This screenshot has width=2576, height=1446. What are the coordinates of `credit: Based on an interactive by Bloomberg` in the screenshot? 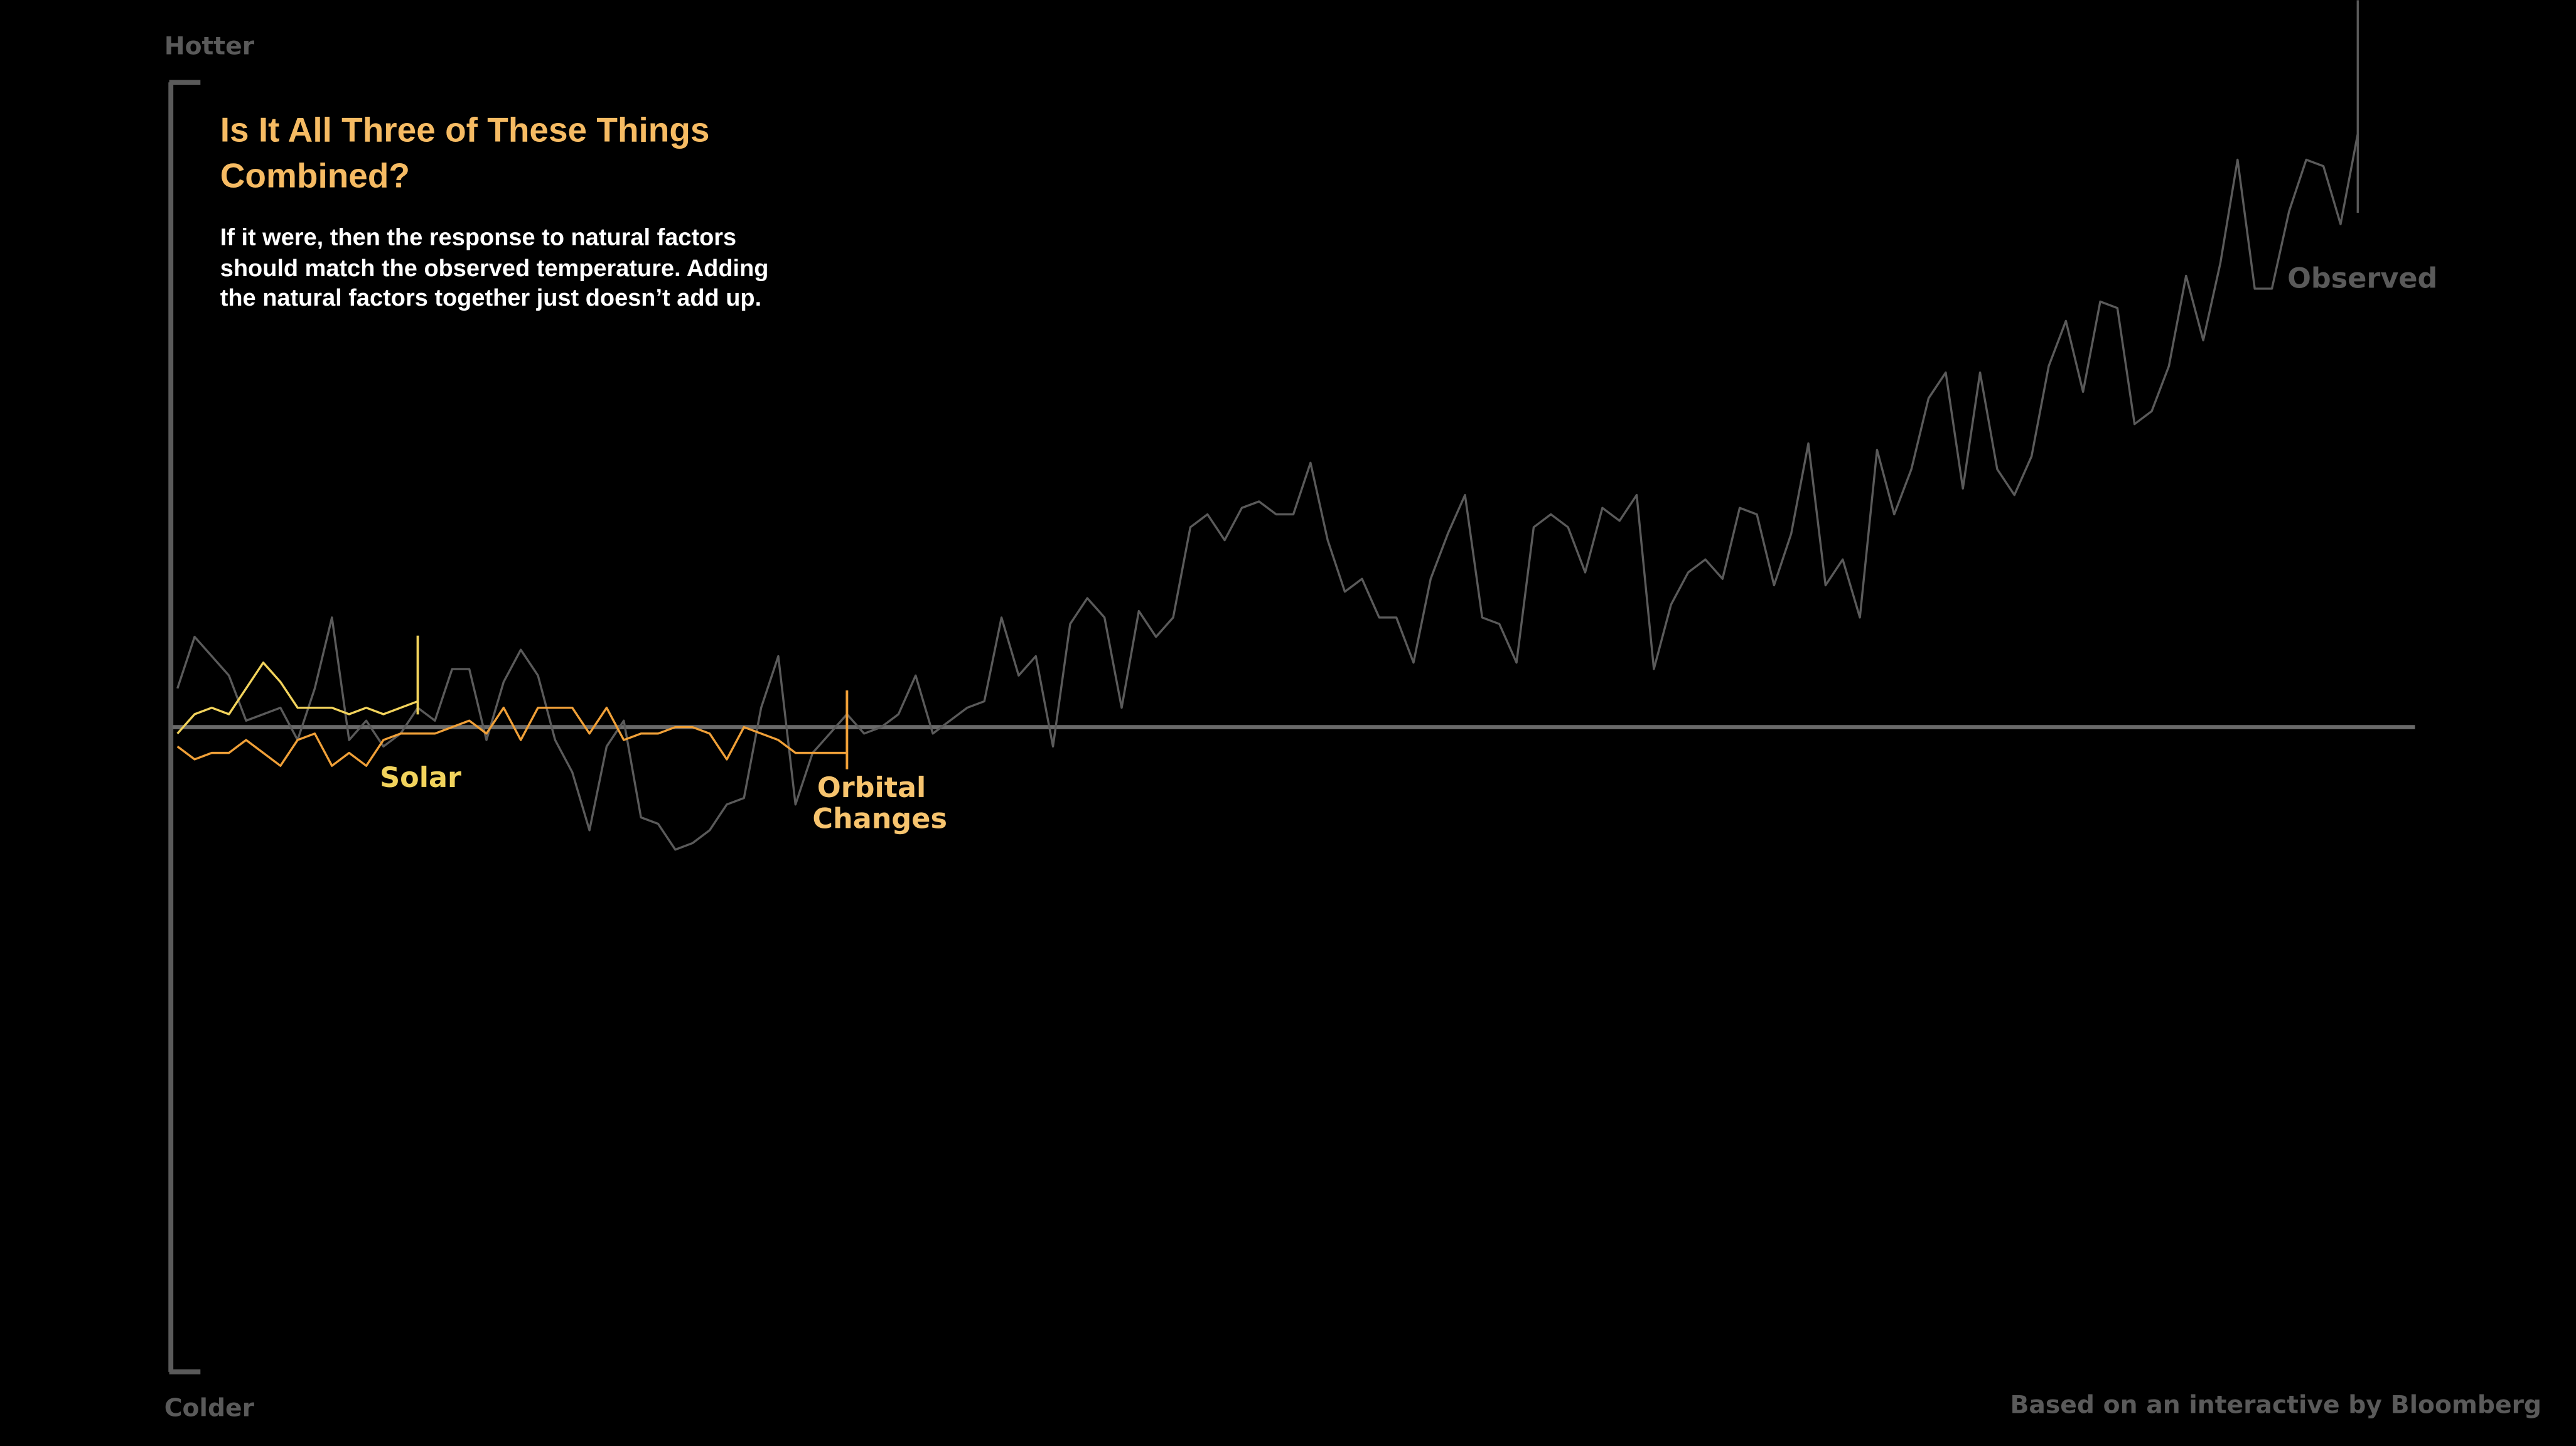 It's located at (2276, 1405).